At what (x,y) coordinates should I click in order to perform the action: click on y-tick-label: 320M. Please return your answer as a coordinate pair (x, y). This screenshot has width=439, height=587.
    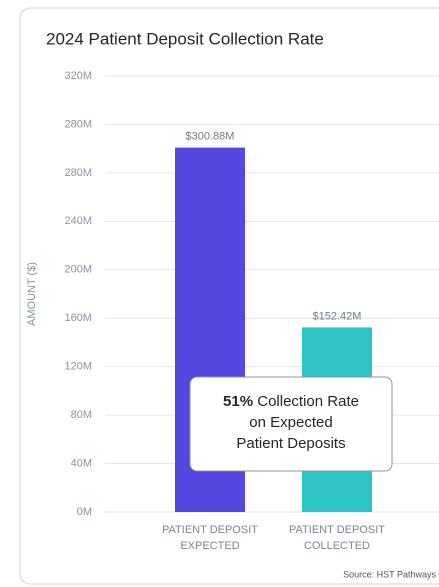
    Looking at the image, I should click on (78, 76).